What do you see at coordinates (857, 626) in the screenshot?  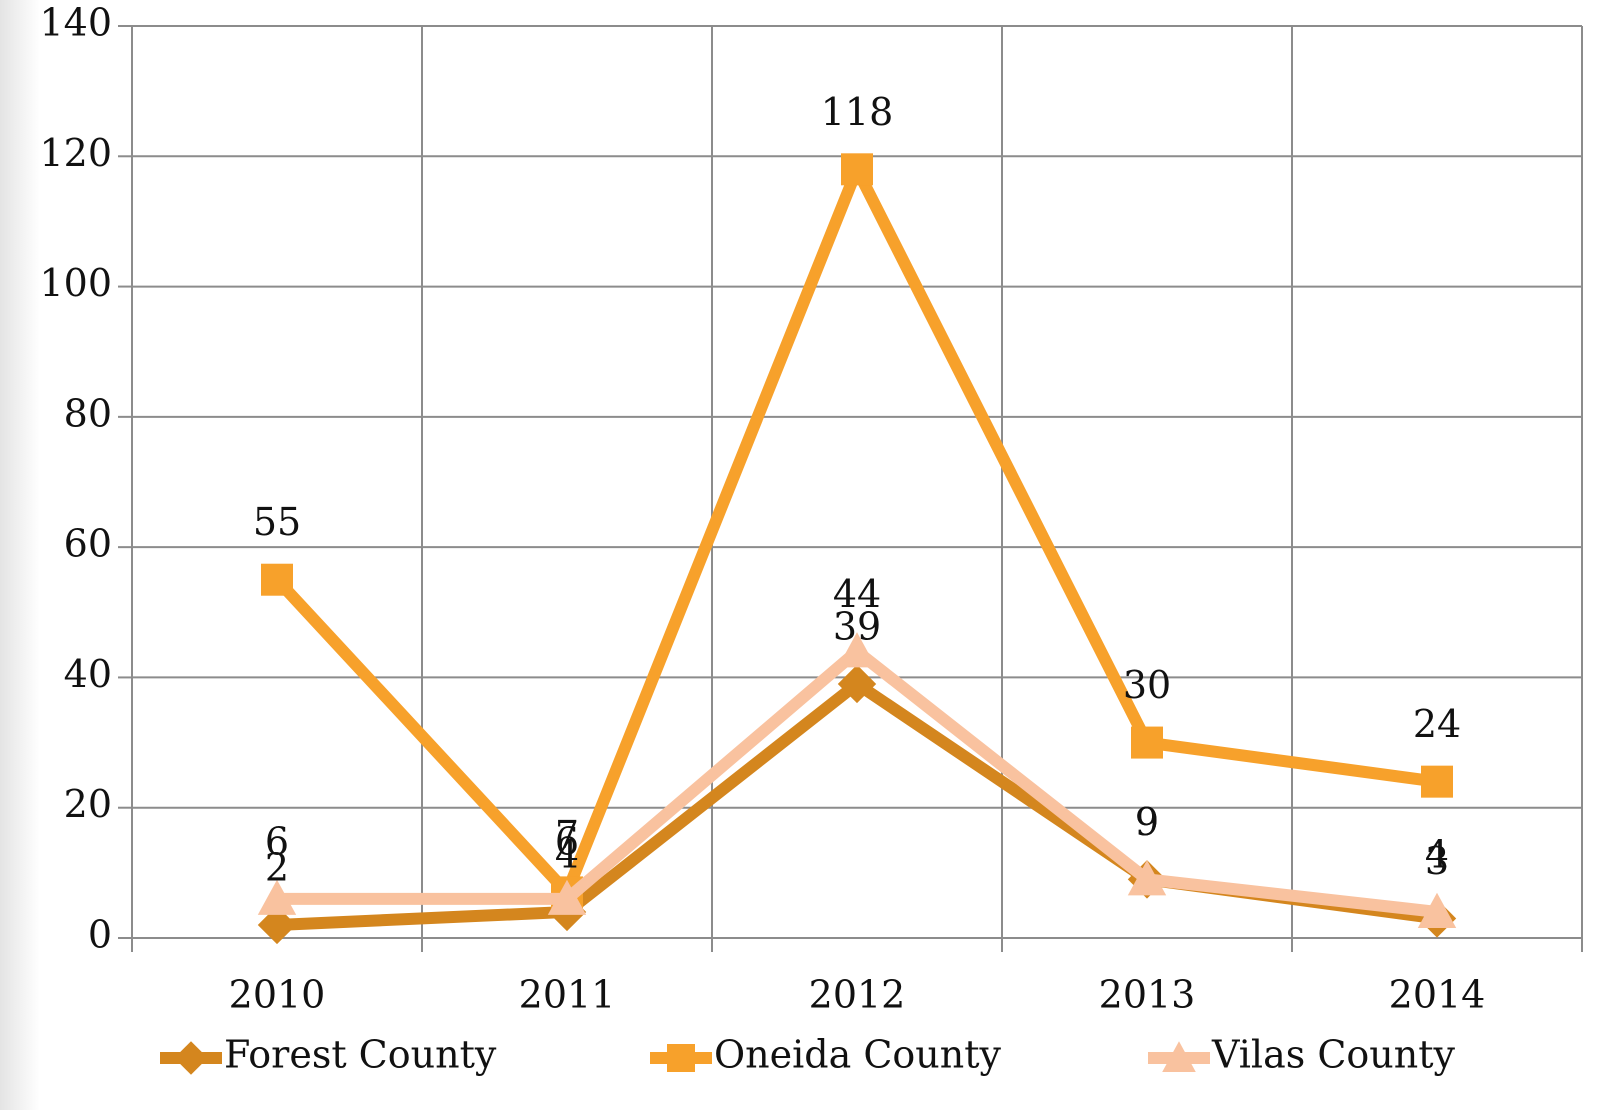 I see `data-label: 39` at bounding box center [857, 626].